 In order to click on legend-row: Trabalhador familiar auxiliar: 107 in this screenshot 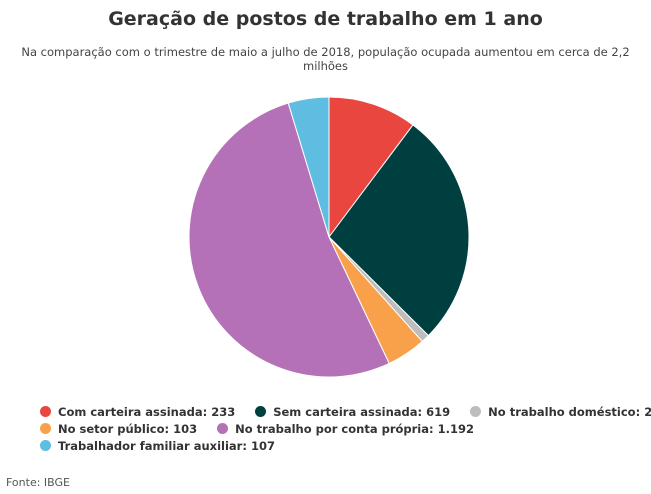, I will do `click(340, 445)`.